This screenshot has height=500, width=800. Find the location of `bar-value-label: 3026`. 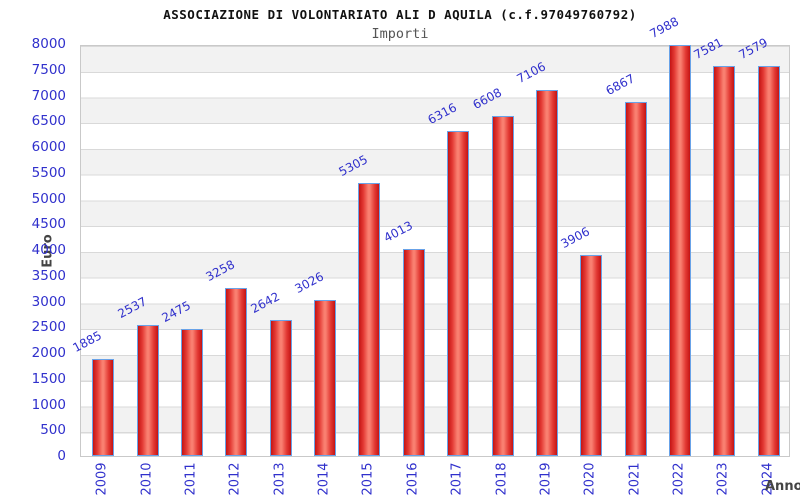

bar-value-label: 3026 is located at coordinates (309, 282).